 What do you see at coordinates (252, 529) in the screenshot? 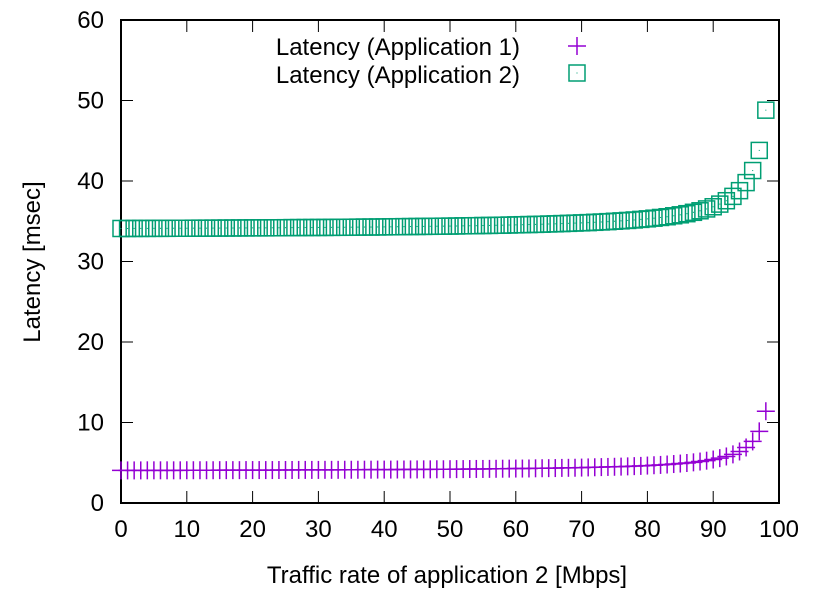
I see `x-tick-label: 20` at bounding box center [252, 529].